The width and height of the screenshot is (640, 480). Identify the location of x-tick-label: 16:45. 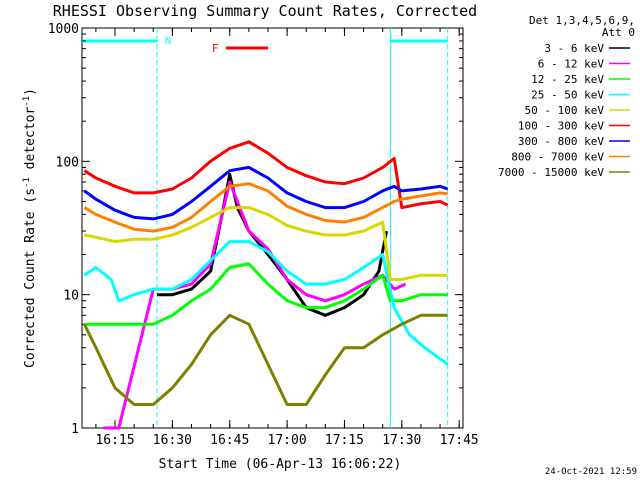
(229, 440).